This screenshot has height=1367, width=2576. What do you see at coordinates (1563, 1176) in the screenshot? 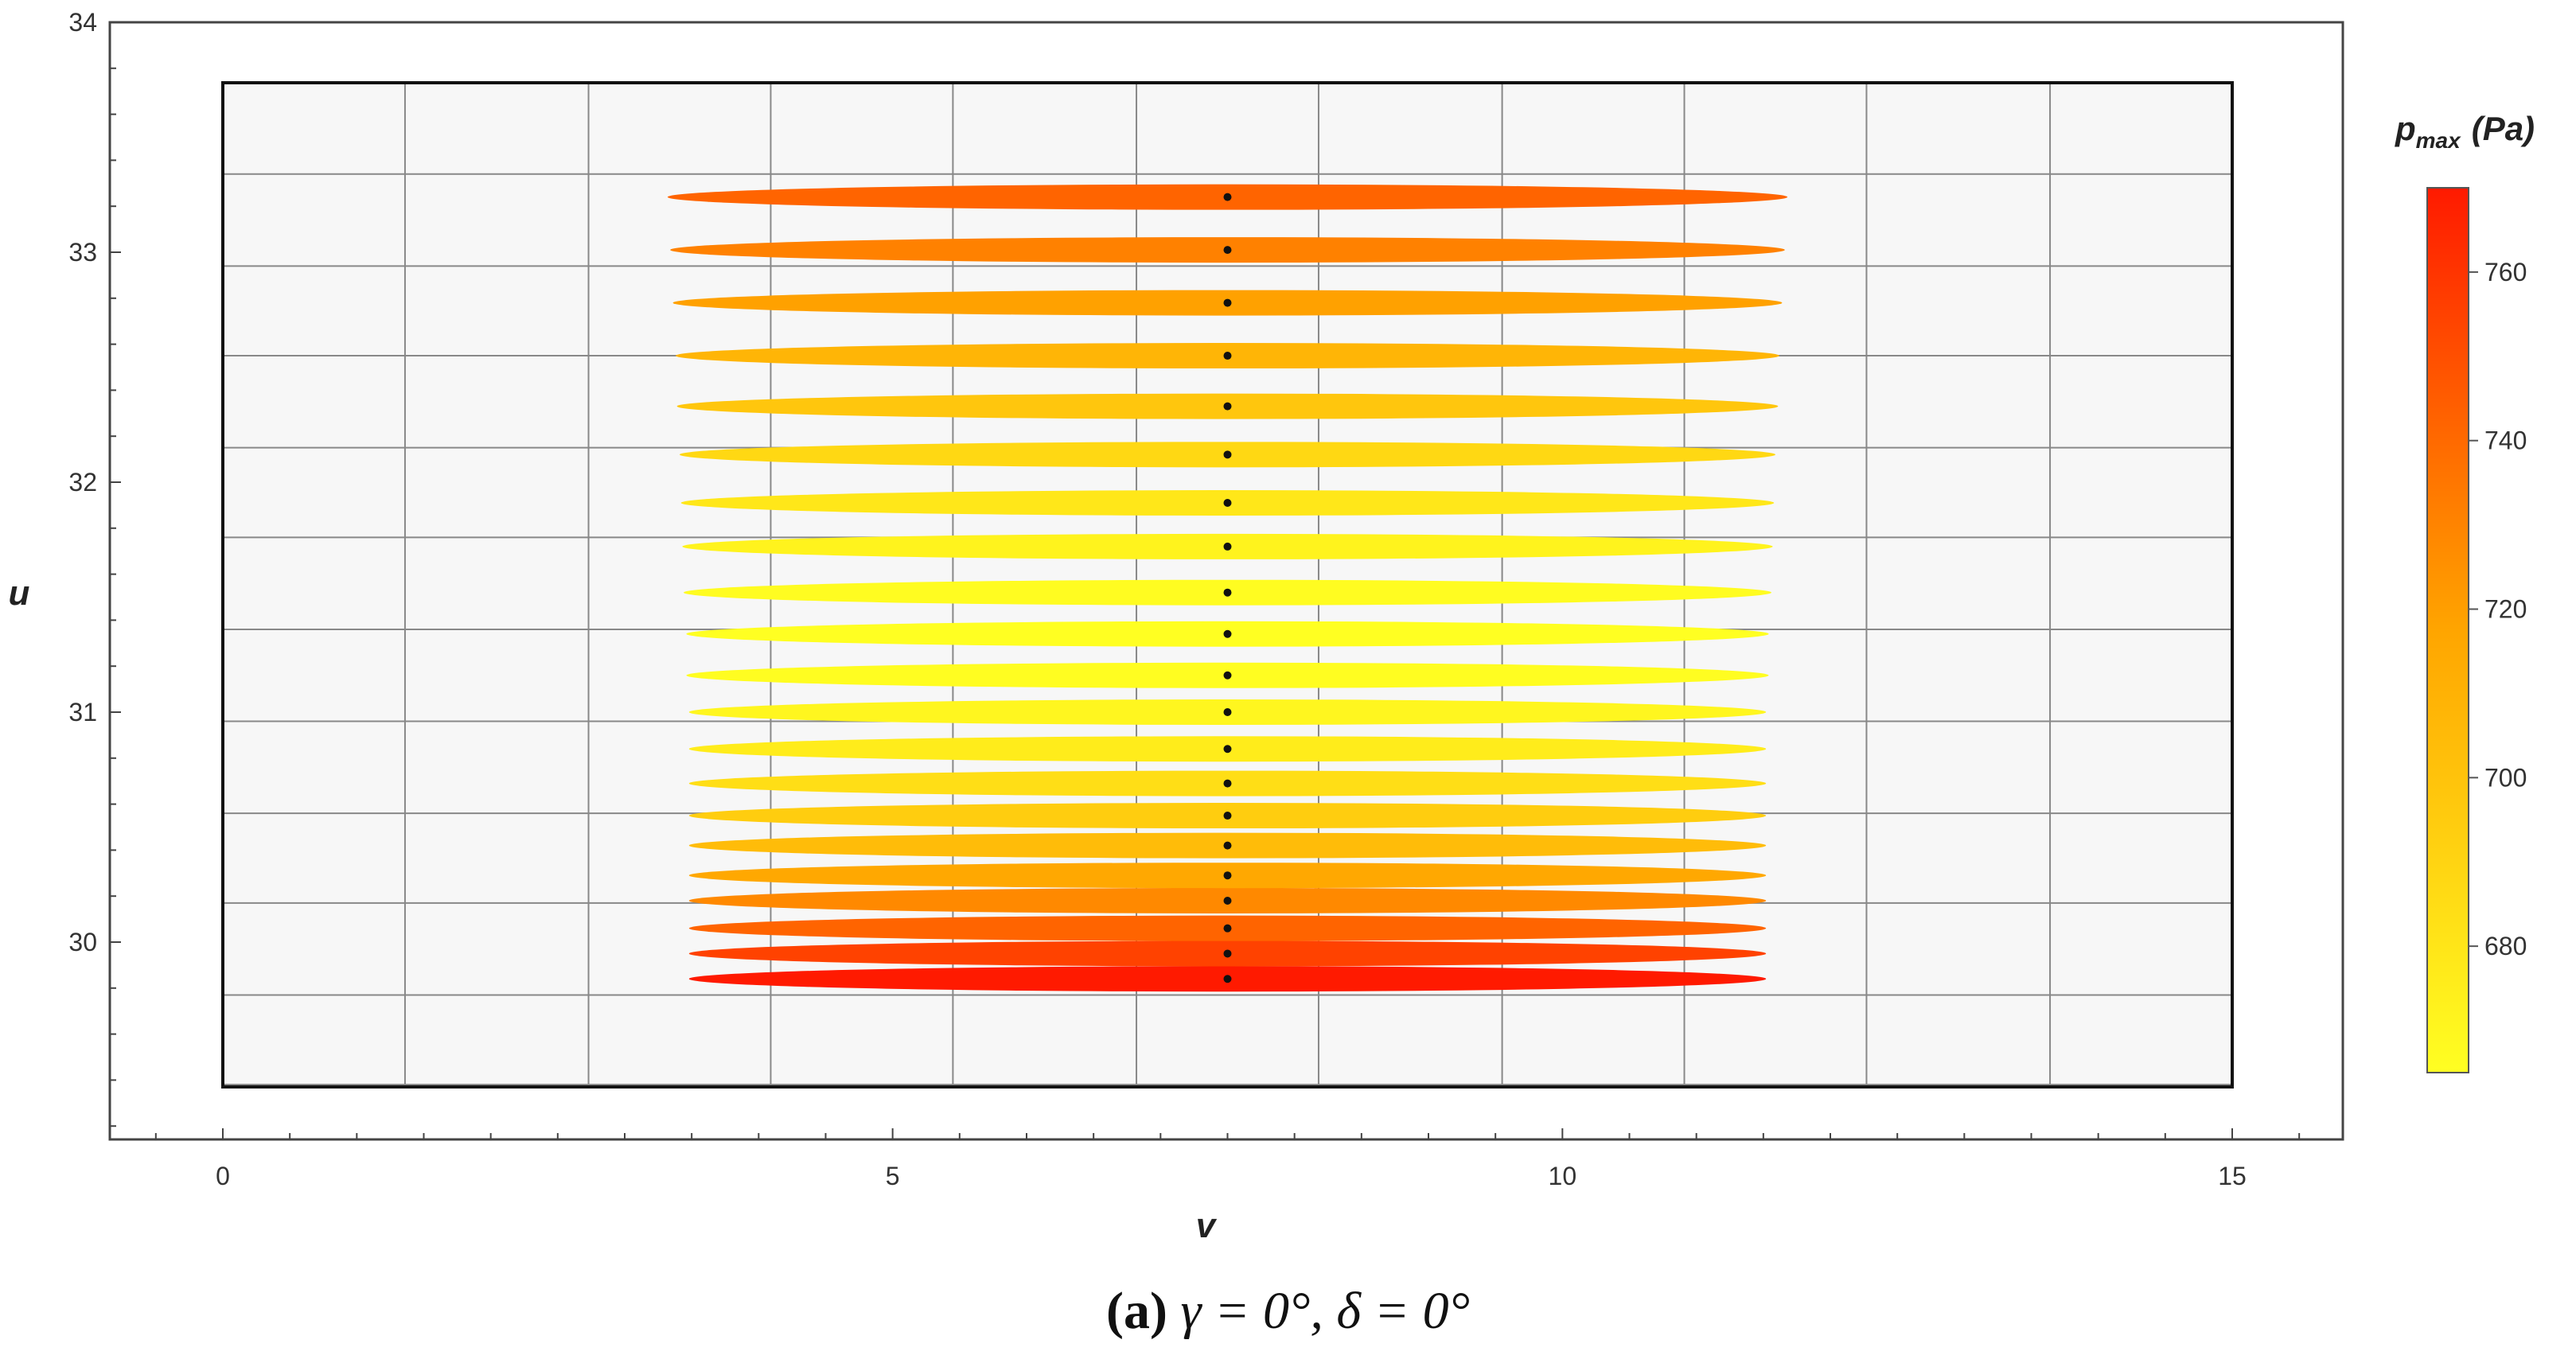
I see `x-tick-label: 10` at bounding box center [1563, 1176].